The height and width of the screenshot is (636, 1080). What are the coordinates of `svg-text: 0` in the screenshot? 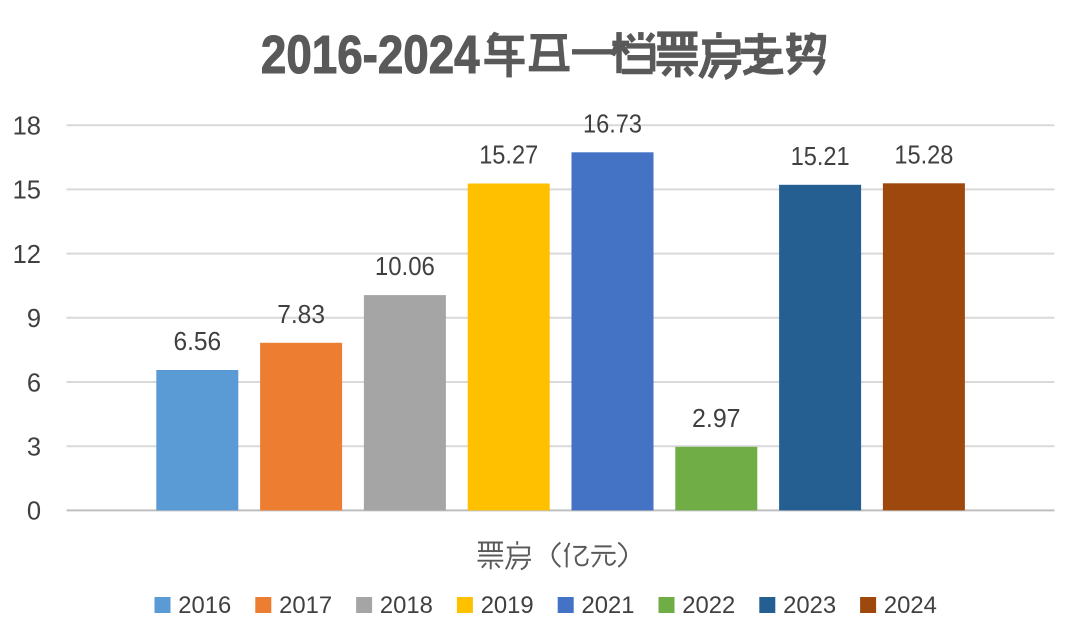 It's located at (34, 512).